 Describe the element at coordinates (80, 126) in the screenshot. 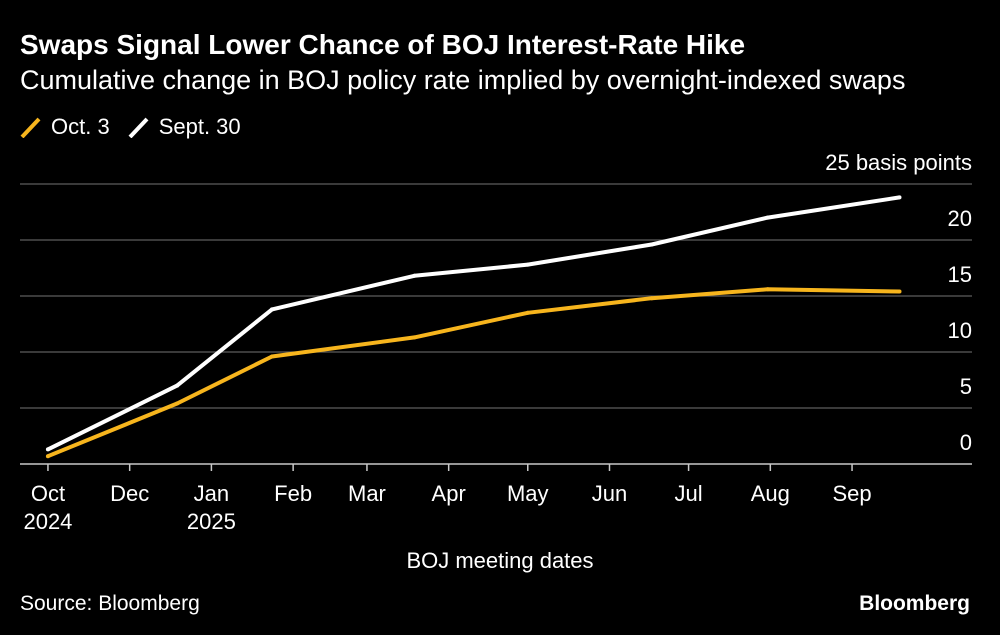

I see `legend-label-oct-3: Oct. 3` at that location.